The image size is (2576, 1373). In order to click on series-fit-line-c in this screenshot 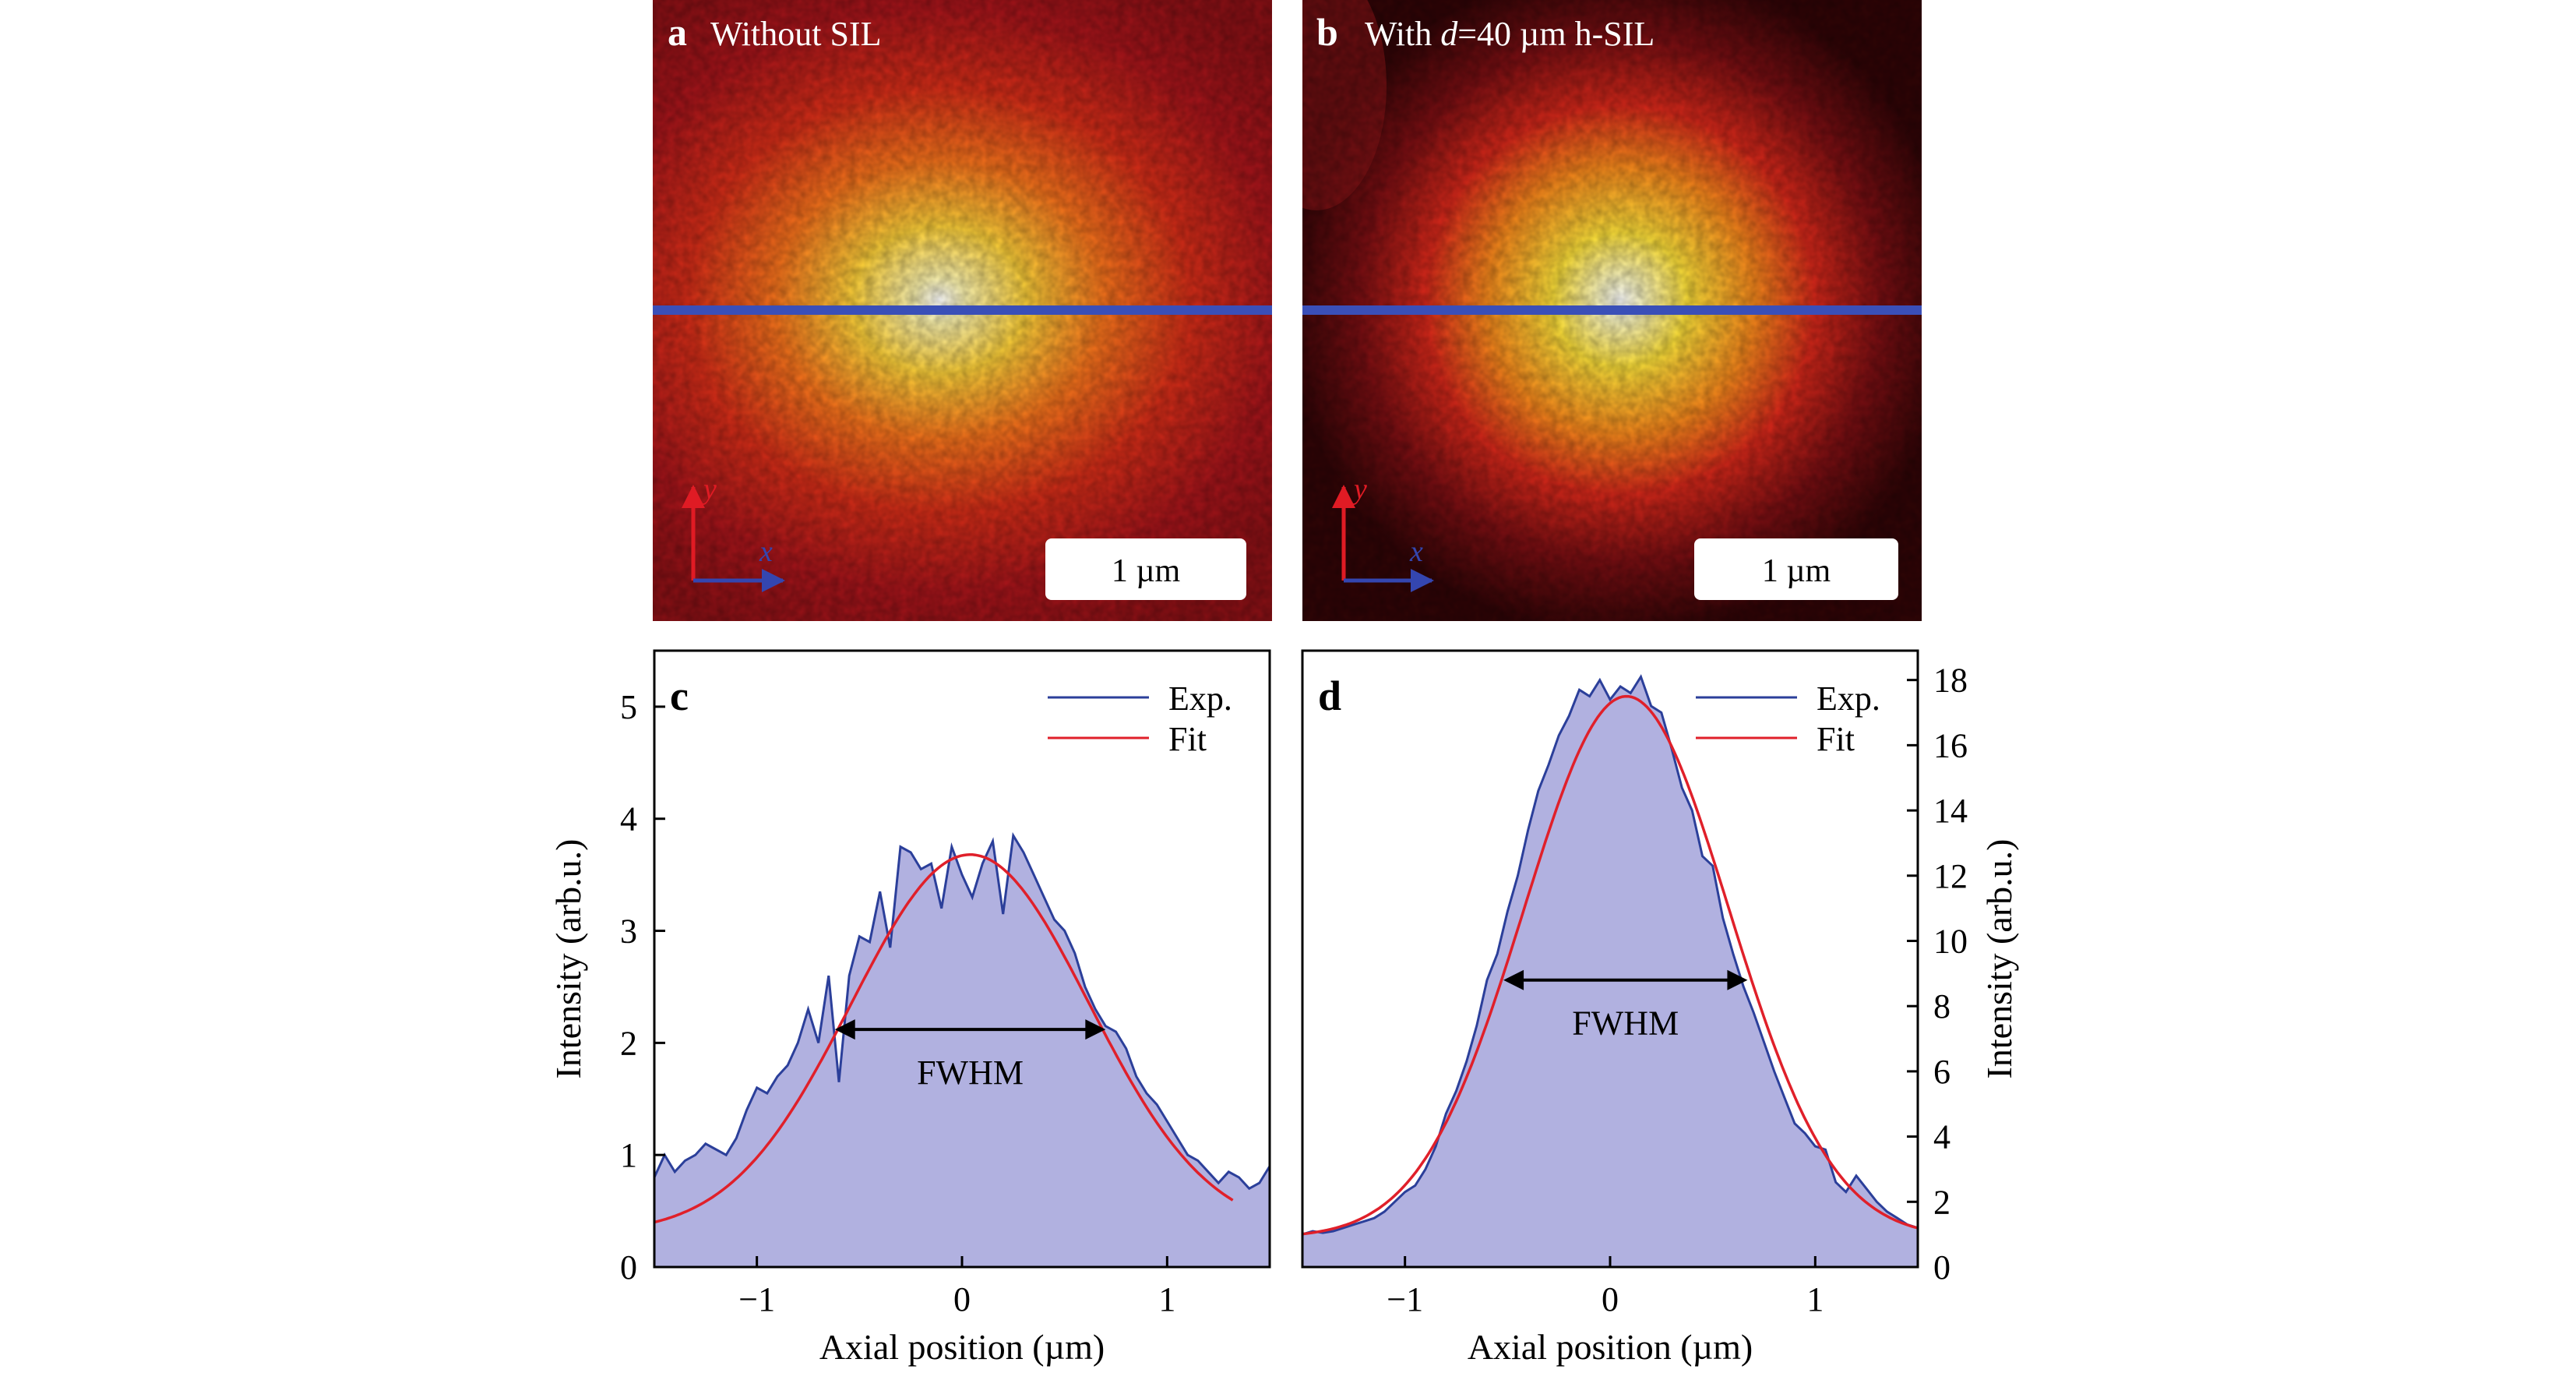, I will do `click(944, 1038)`.